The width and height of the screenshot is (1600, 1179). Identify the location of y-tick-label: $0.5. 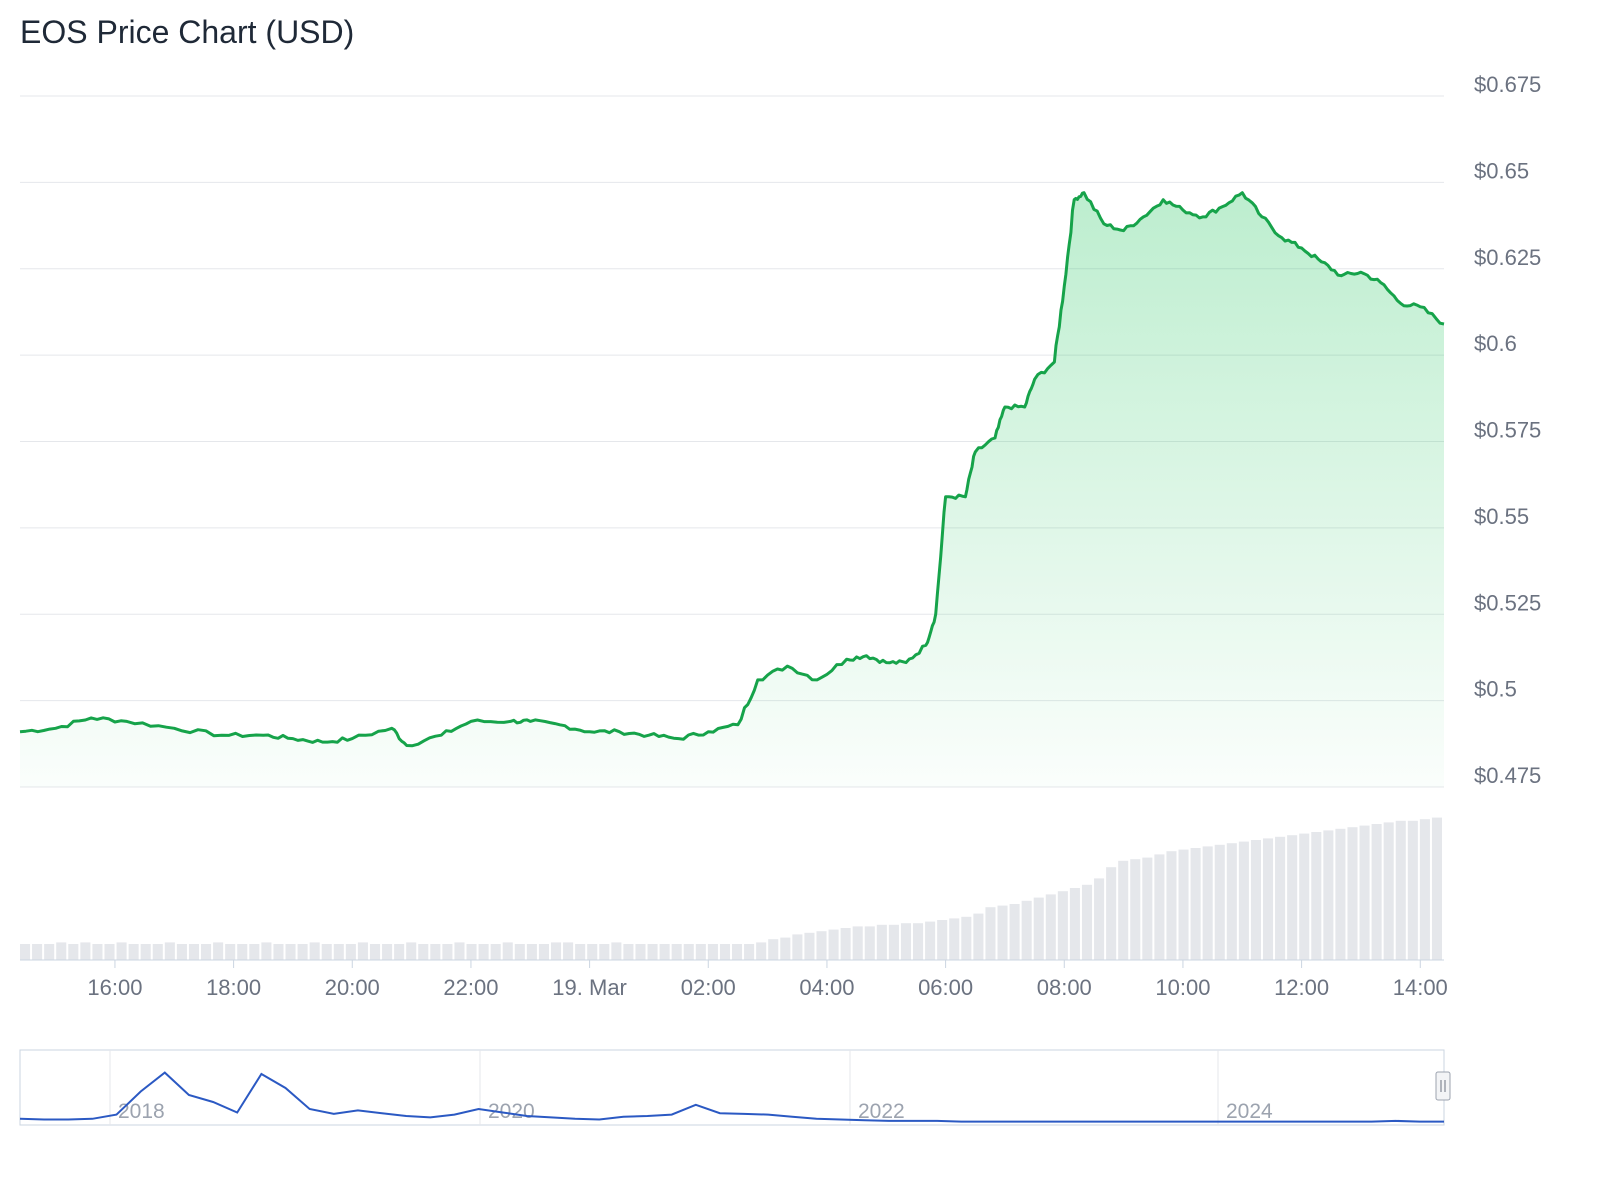
(1495, 689).